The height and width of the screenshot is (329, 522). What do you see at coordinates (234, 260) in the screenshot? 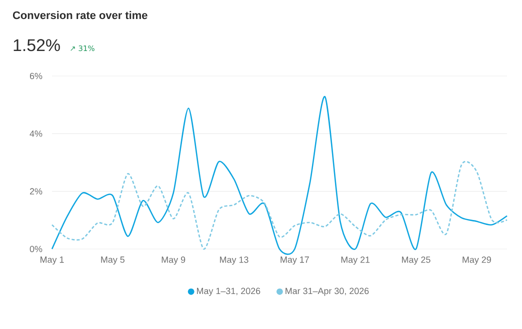
I see `x-tick-label: May 13` at bounding box center [234, 260].